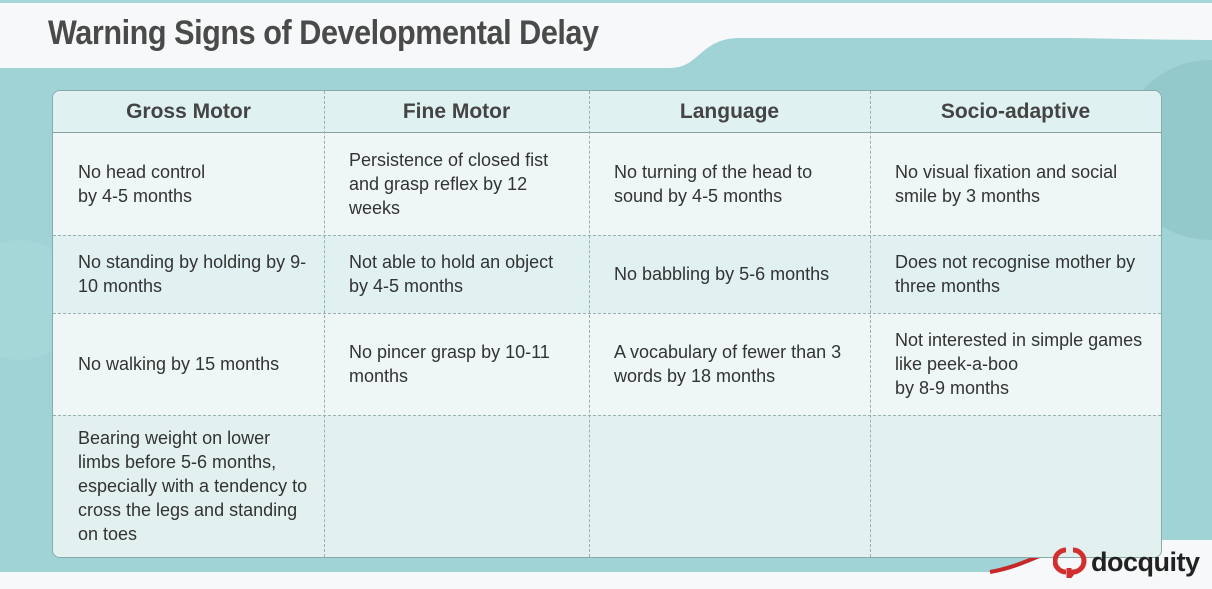 The image size is (1212, 589). What do you see at coordinates (449, 364) in the screenshot?
I see `table-cell: No pincer grasp by 10-11 months` at bounding box center [449, 364].